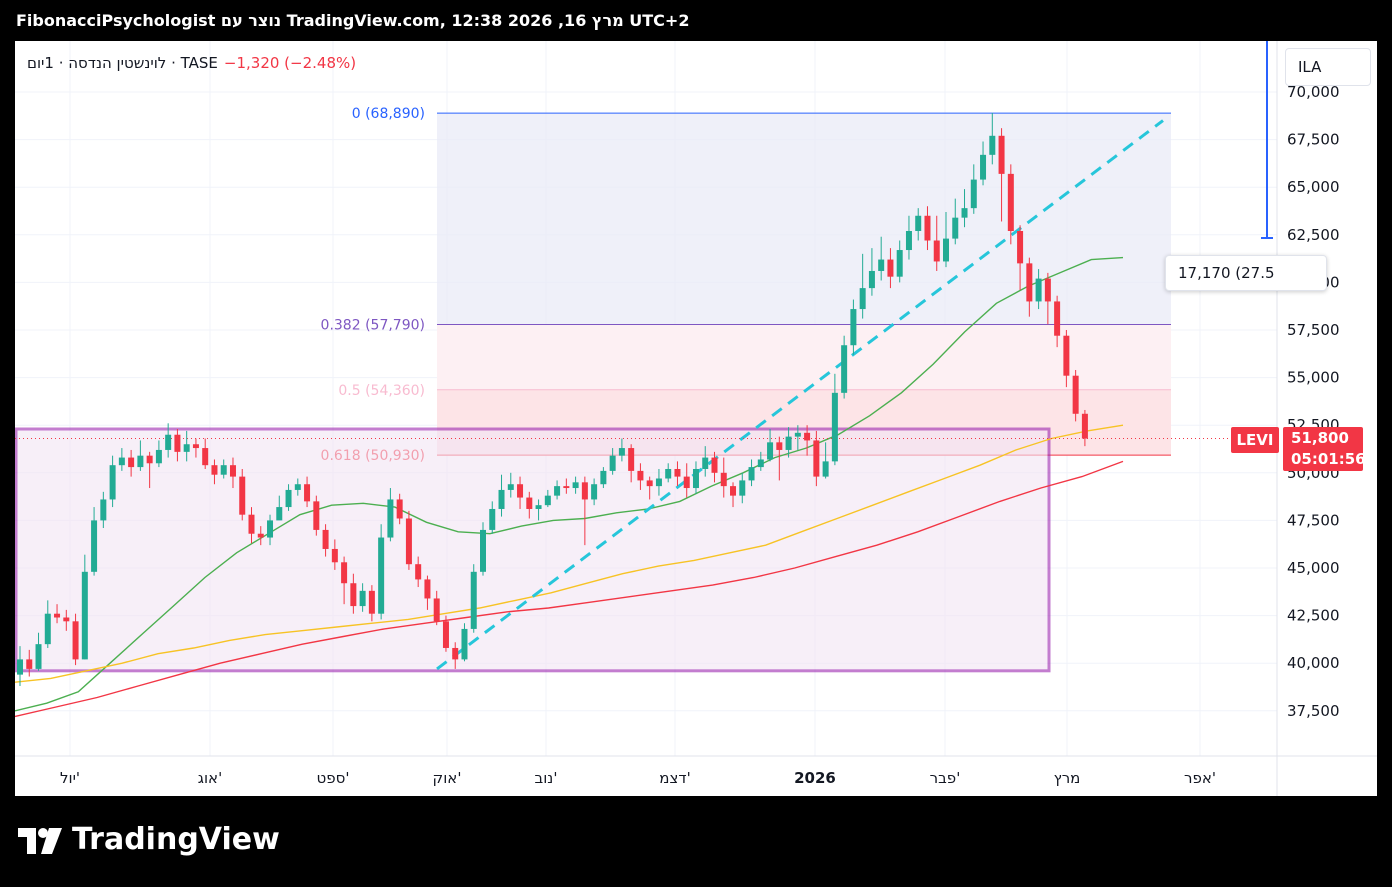 Image resolution: width=1392 pixels, height=887 pixels. Describe the element at coordinates (210, 778) in the screenshot. I see `time-axis-label: אוג'` at that location.